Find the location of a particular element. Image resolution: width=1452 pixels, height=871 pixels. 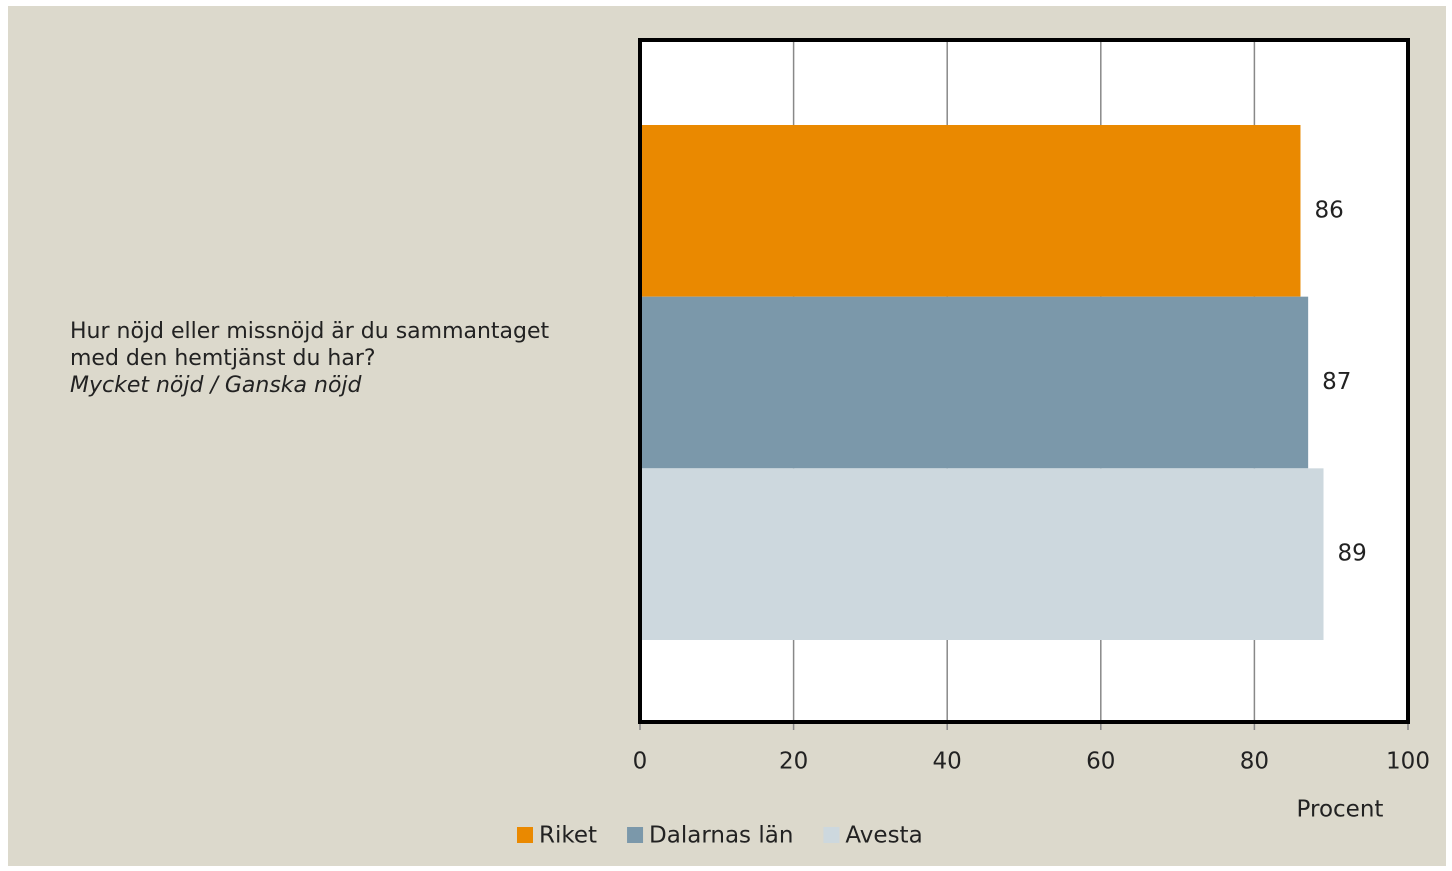

value-label: 89 is located at coordinates (1352, 554).